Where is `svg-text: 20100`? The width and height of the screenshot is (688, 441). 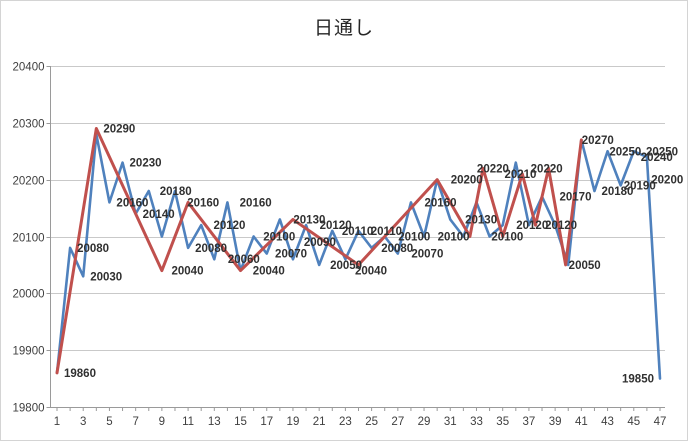
svg-text: 20100 is located at coordinates (29, 239).